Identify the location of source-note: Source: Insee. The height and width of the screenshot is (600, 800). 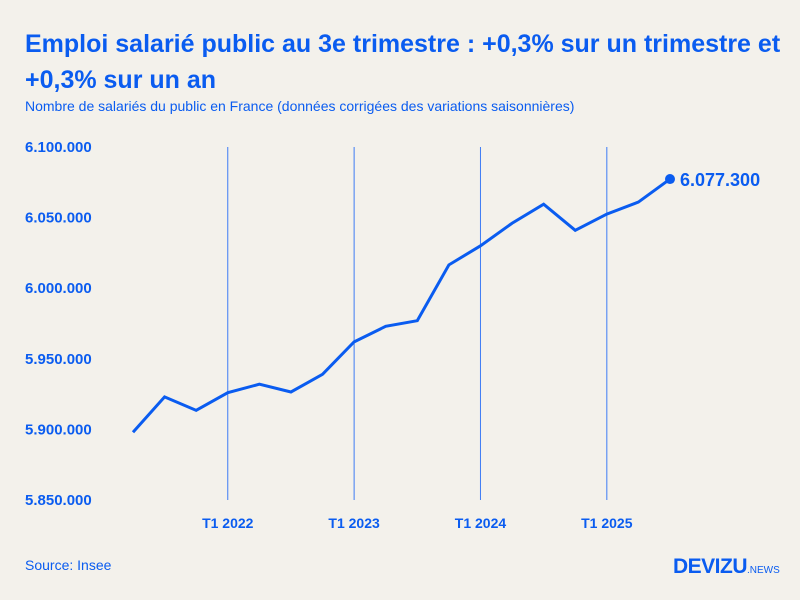
(68, 565).